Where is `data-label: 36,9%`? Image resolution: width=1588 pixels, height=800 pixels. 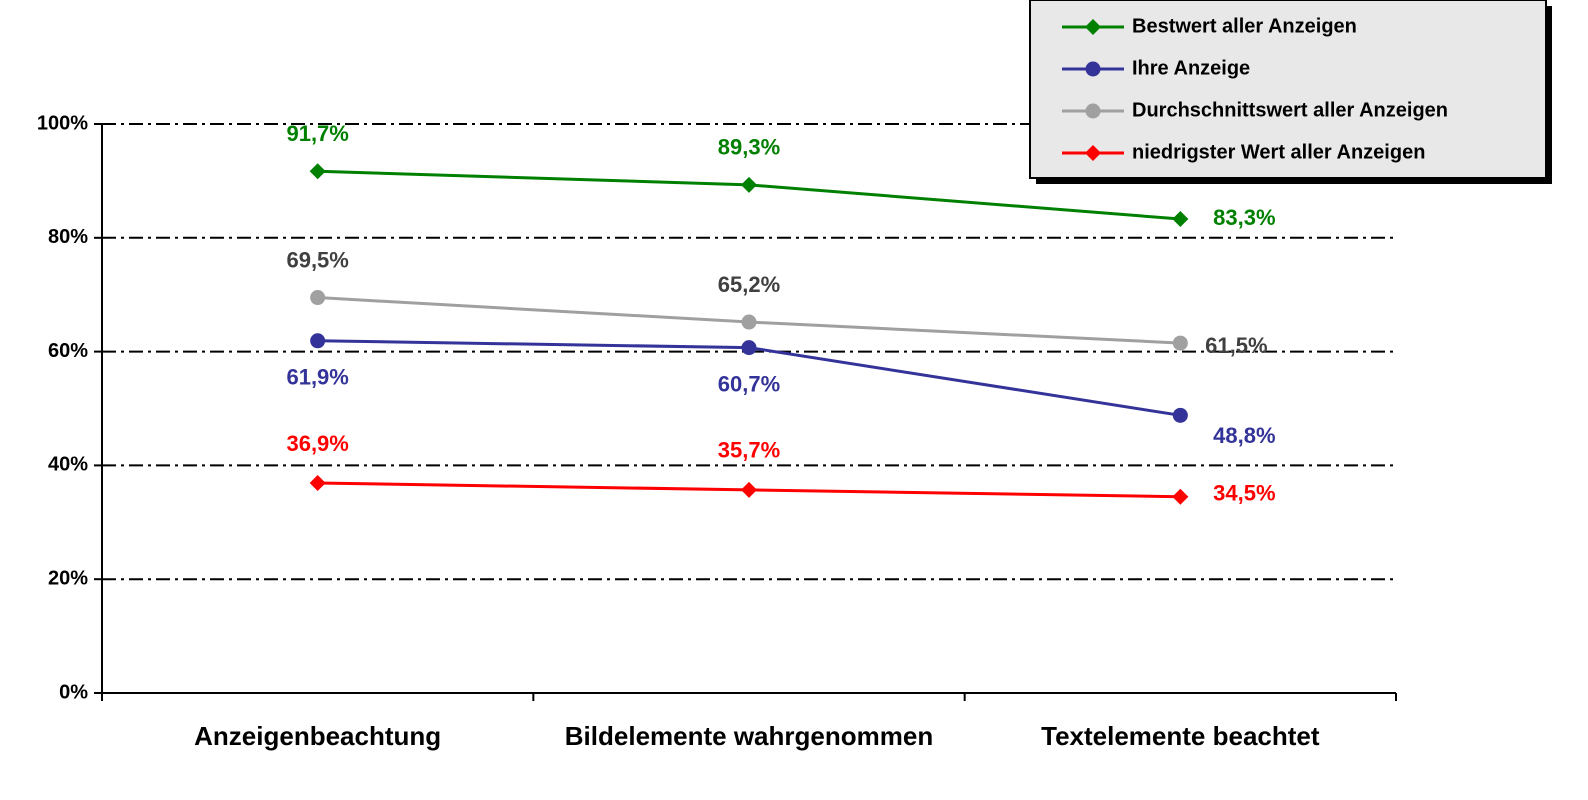 data-label: 36,9% is located at coordinates (317, 443).